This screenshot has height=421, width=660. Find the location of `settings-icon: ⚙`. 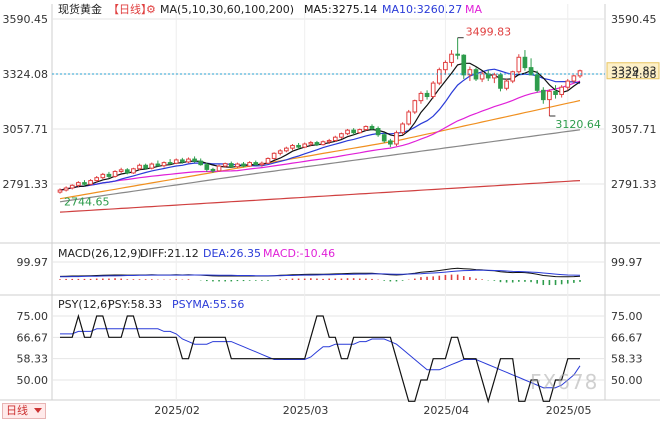

settings-icon: ⚙ is located at coordinates (151, 9).